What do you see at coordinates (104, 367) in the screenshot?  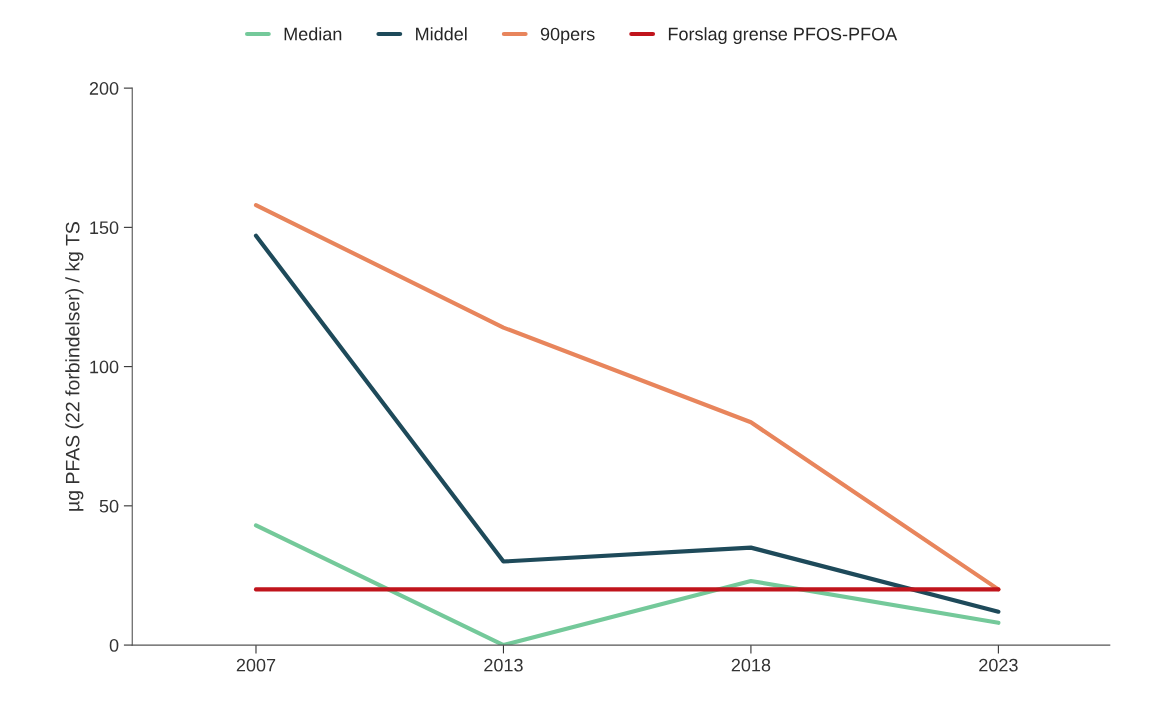 I see `y-tick-label: 100` at bounding box center [104, 367].